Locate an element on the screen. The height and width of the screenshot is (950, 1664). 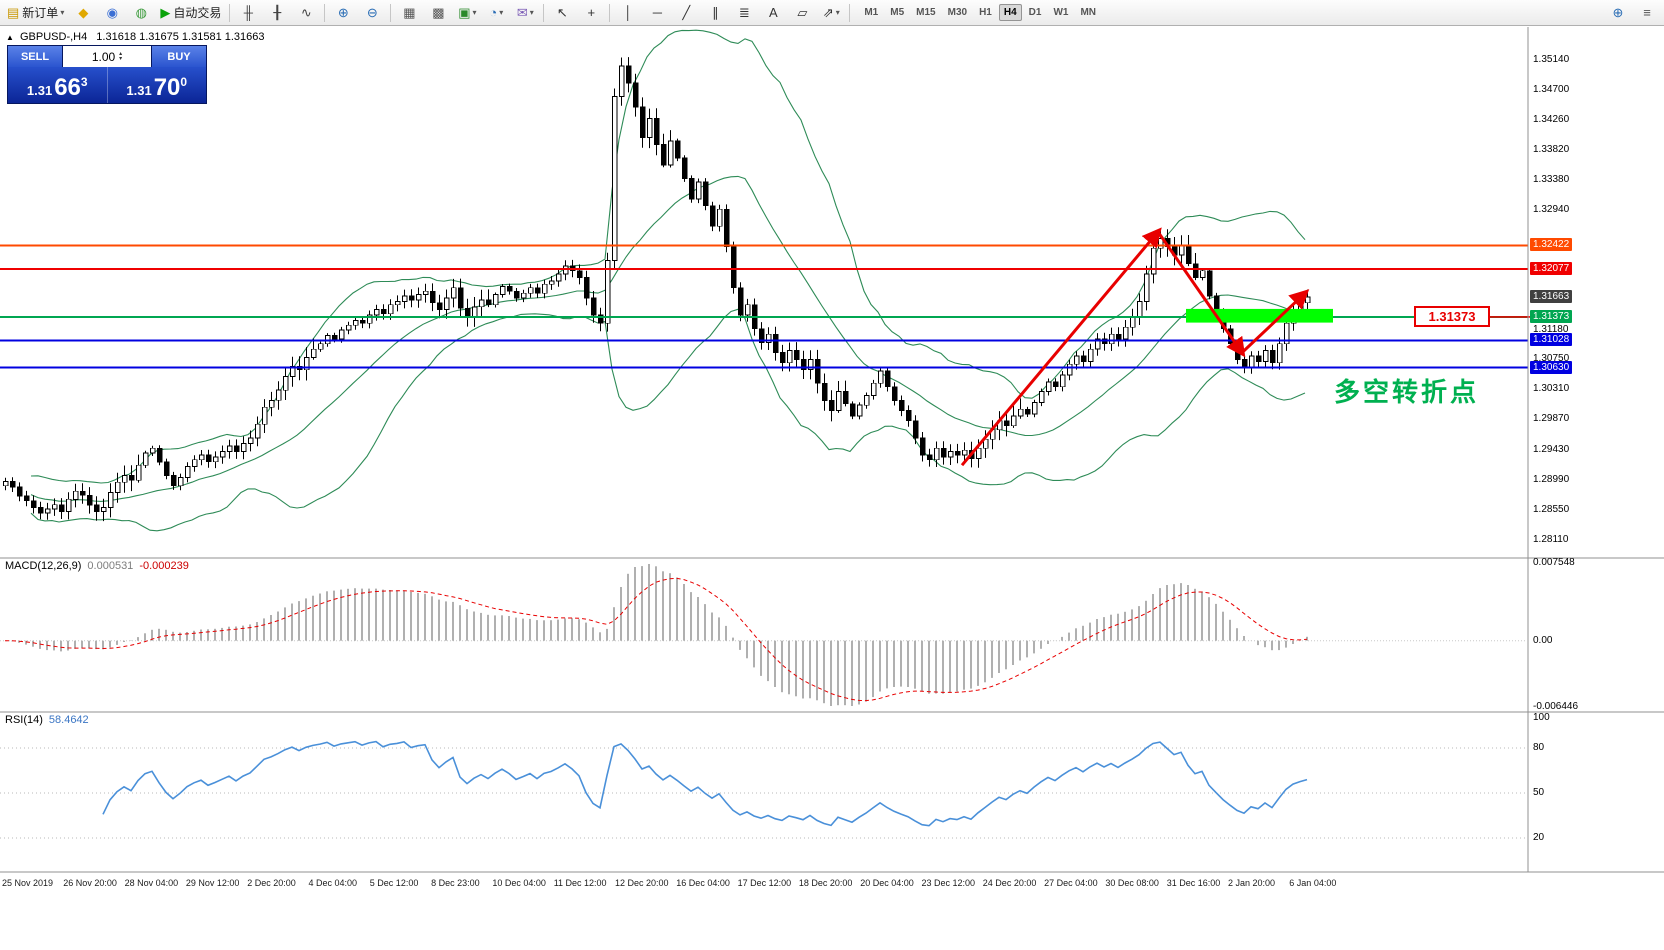
zoom-out-icon: ⊖ is located at coordinates (372, 13).